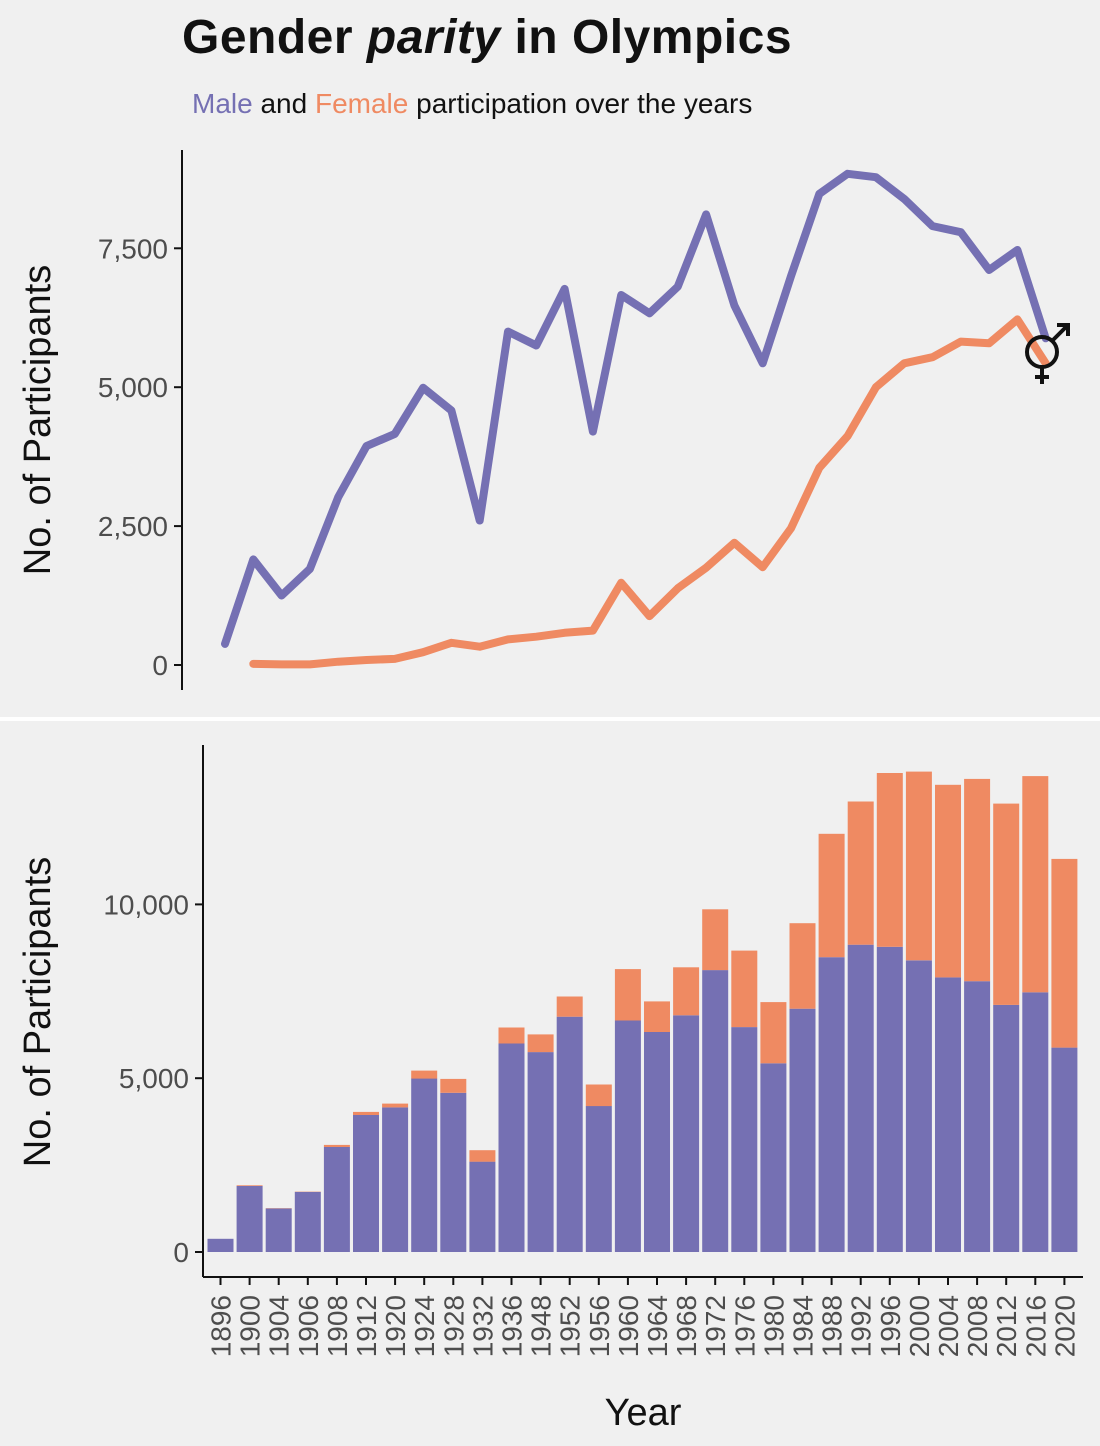 This screenshot has height=1446, width=1100. Describe the element at coordinates (599, 1326) in the screenshot. I see `bar-x-tick-label: 1956` at that location.